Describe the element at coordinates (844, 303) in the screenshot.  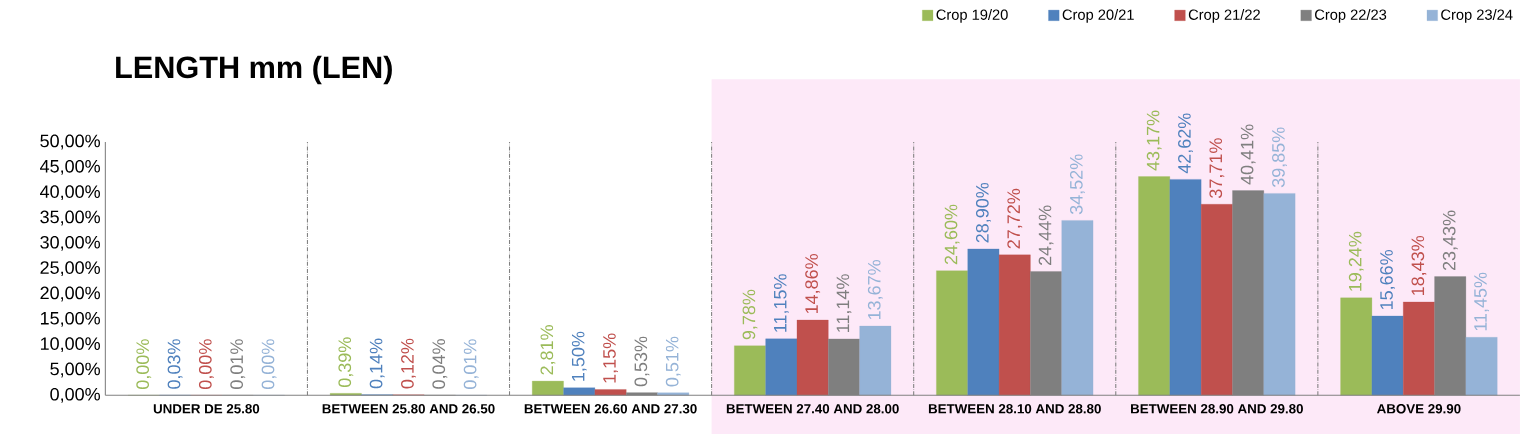
I see `data-label: 11,14%` at that location.